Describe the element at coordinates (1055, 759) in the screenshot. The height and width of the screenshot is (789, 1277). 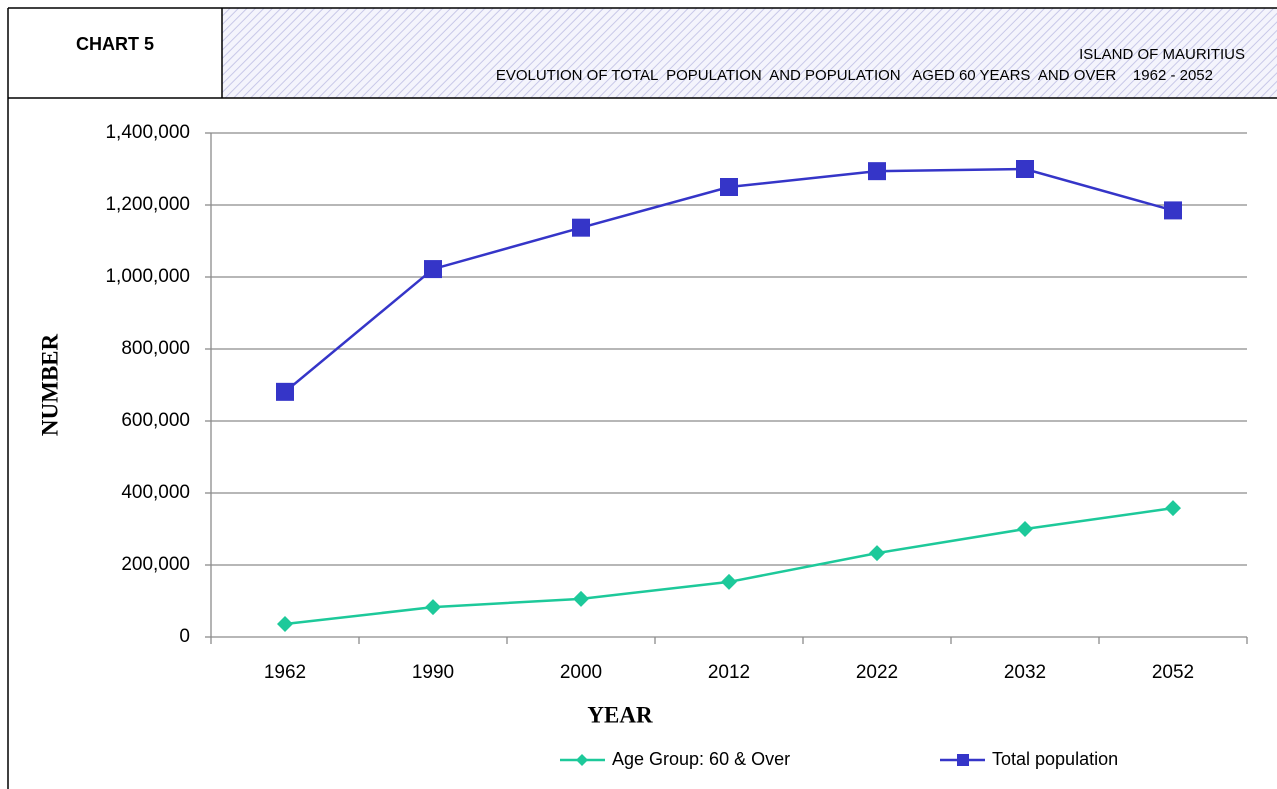
I see `legend-label: Total population` at that location.